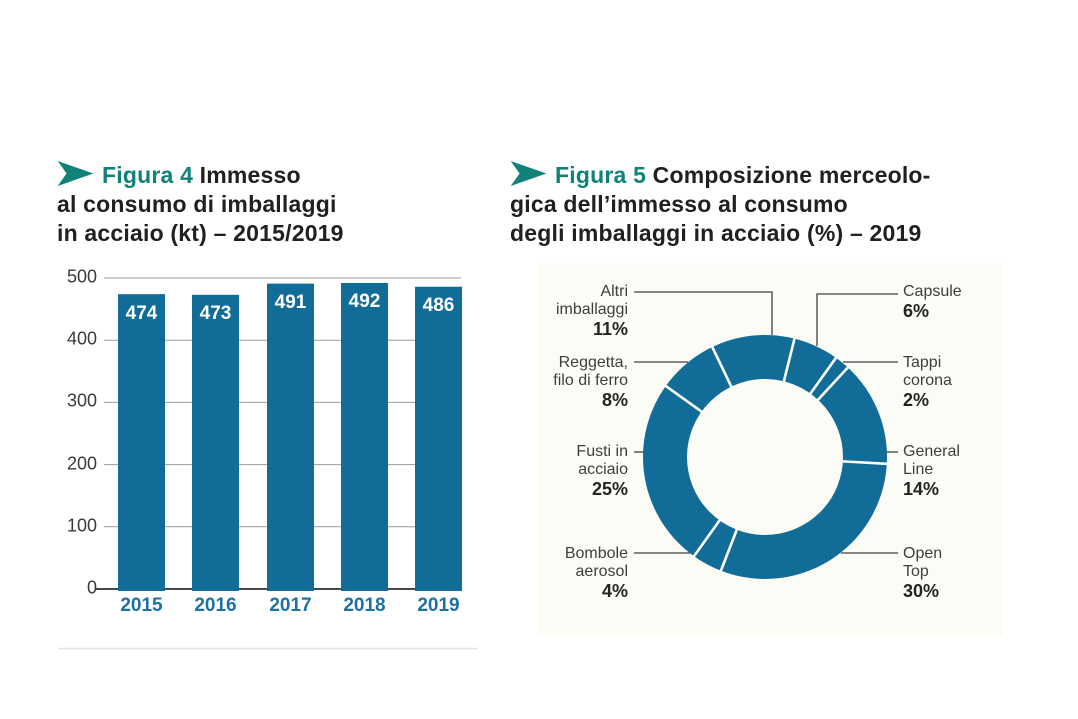 The image size is (1078, 719). I want to click on bar-2015, so click(141, 442).